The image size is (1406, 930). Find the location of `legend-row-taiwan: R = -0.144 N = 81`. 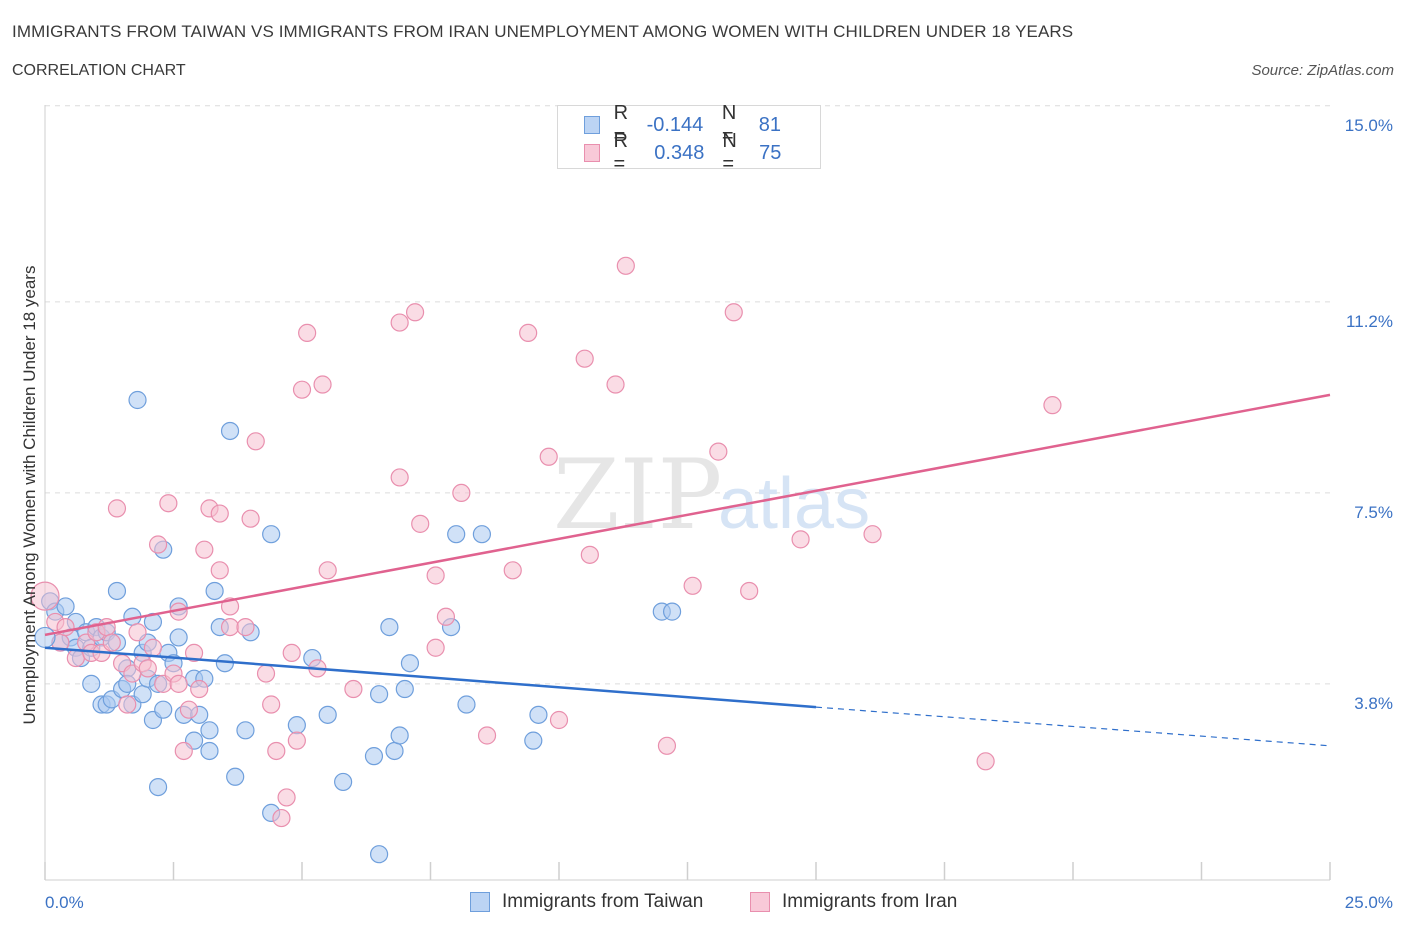

legend-row-taiwan: R = -0.144 N = 81 is located at coordinates (702, 124).